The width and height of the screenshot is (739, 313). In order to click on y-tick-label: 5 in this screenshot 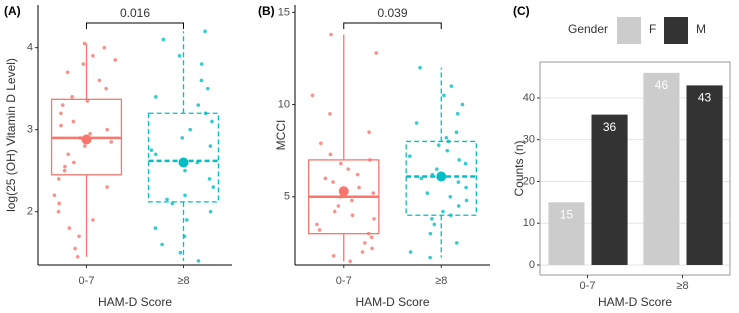, I will do `click(287, 197)`.